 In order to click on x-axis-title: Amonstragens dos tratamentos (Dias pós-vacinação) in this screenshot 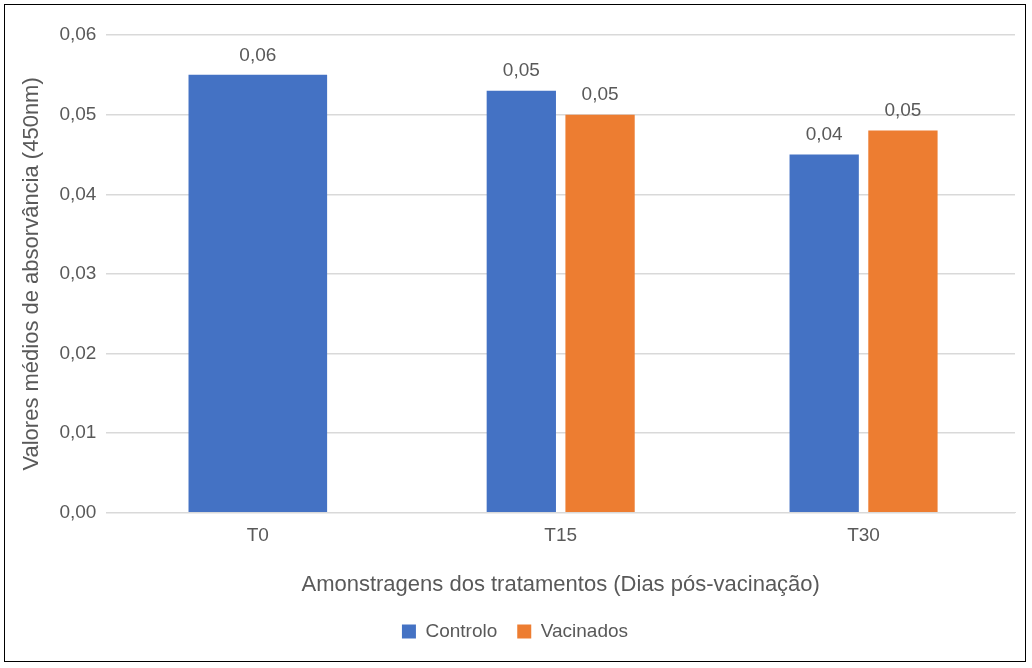, I will do `click(560, 583)`.